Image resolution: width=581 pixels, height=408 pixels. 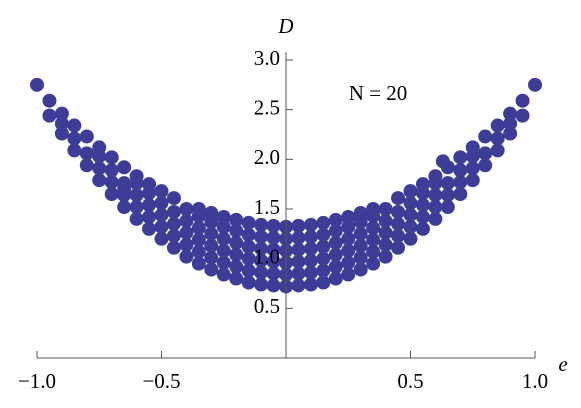 What do you see at coordinates (267, 58) in the screenshot?
I see `y-tick-label: 3.0` at bounding box center [267, 58].